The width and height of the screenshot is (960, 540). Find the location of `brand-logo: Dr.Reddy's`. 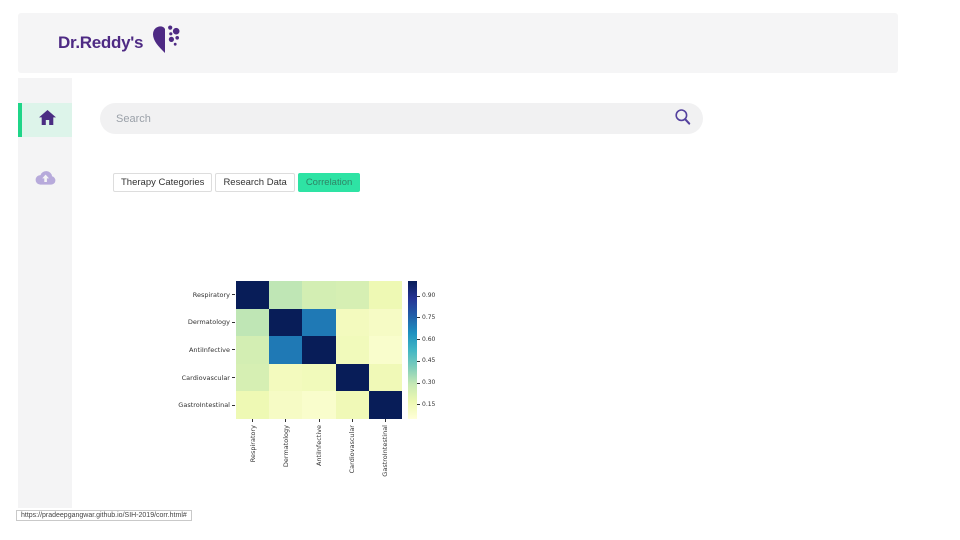

brand-logo: Dr.Reddy's is located at coordinates (119, 42).